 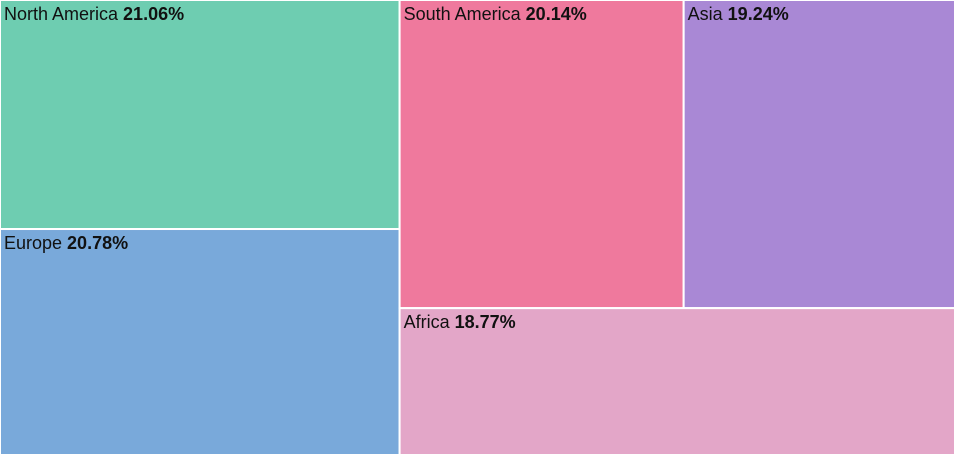 I want to click on tile-label-south-america: South America 20.14%, so click(x=495, y=14).